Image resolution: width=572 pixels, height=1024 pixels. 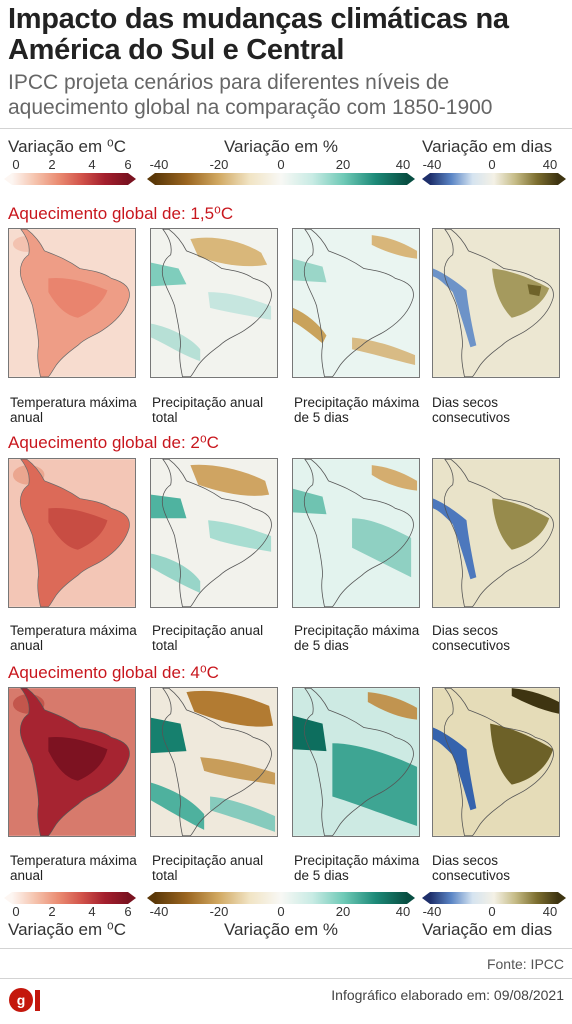 I want to click on g1-logo-text: g, so click(x=21, y=1000).